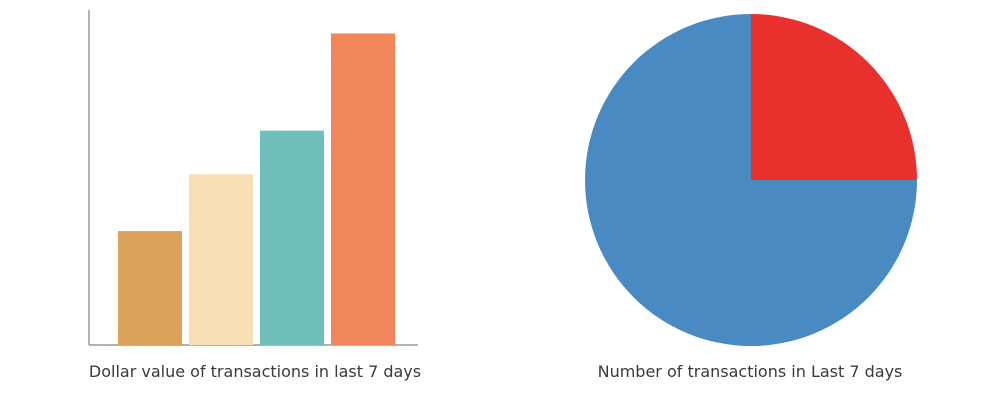  Describe the element at coordinates (750, 371) in the screenshot. I see `pie-chart-title: Number of transactions in Last 7 days` at that location.